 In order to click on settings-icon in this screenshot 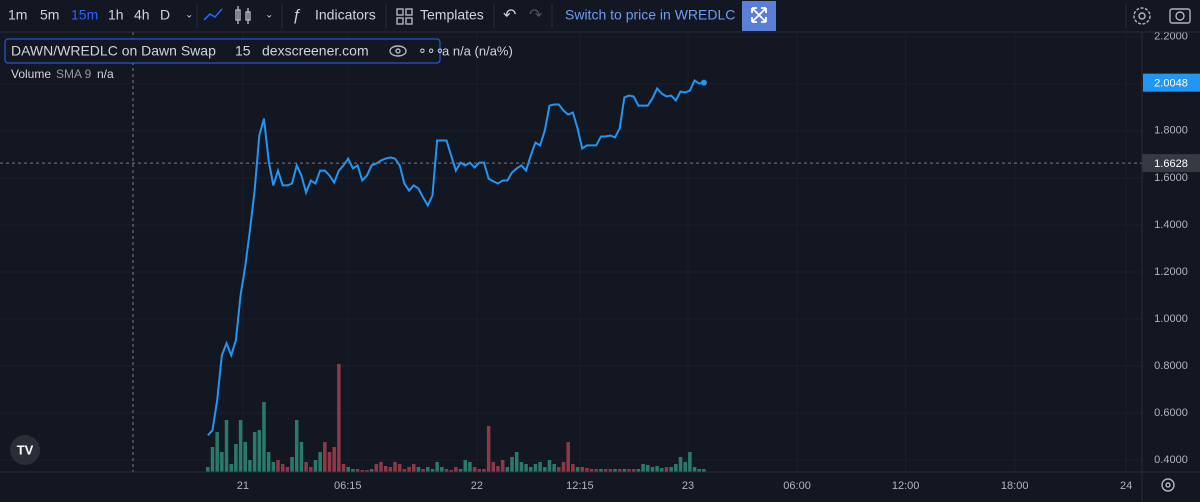, I will do `click(1168, 485)`.